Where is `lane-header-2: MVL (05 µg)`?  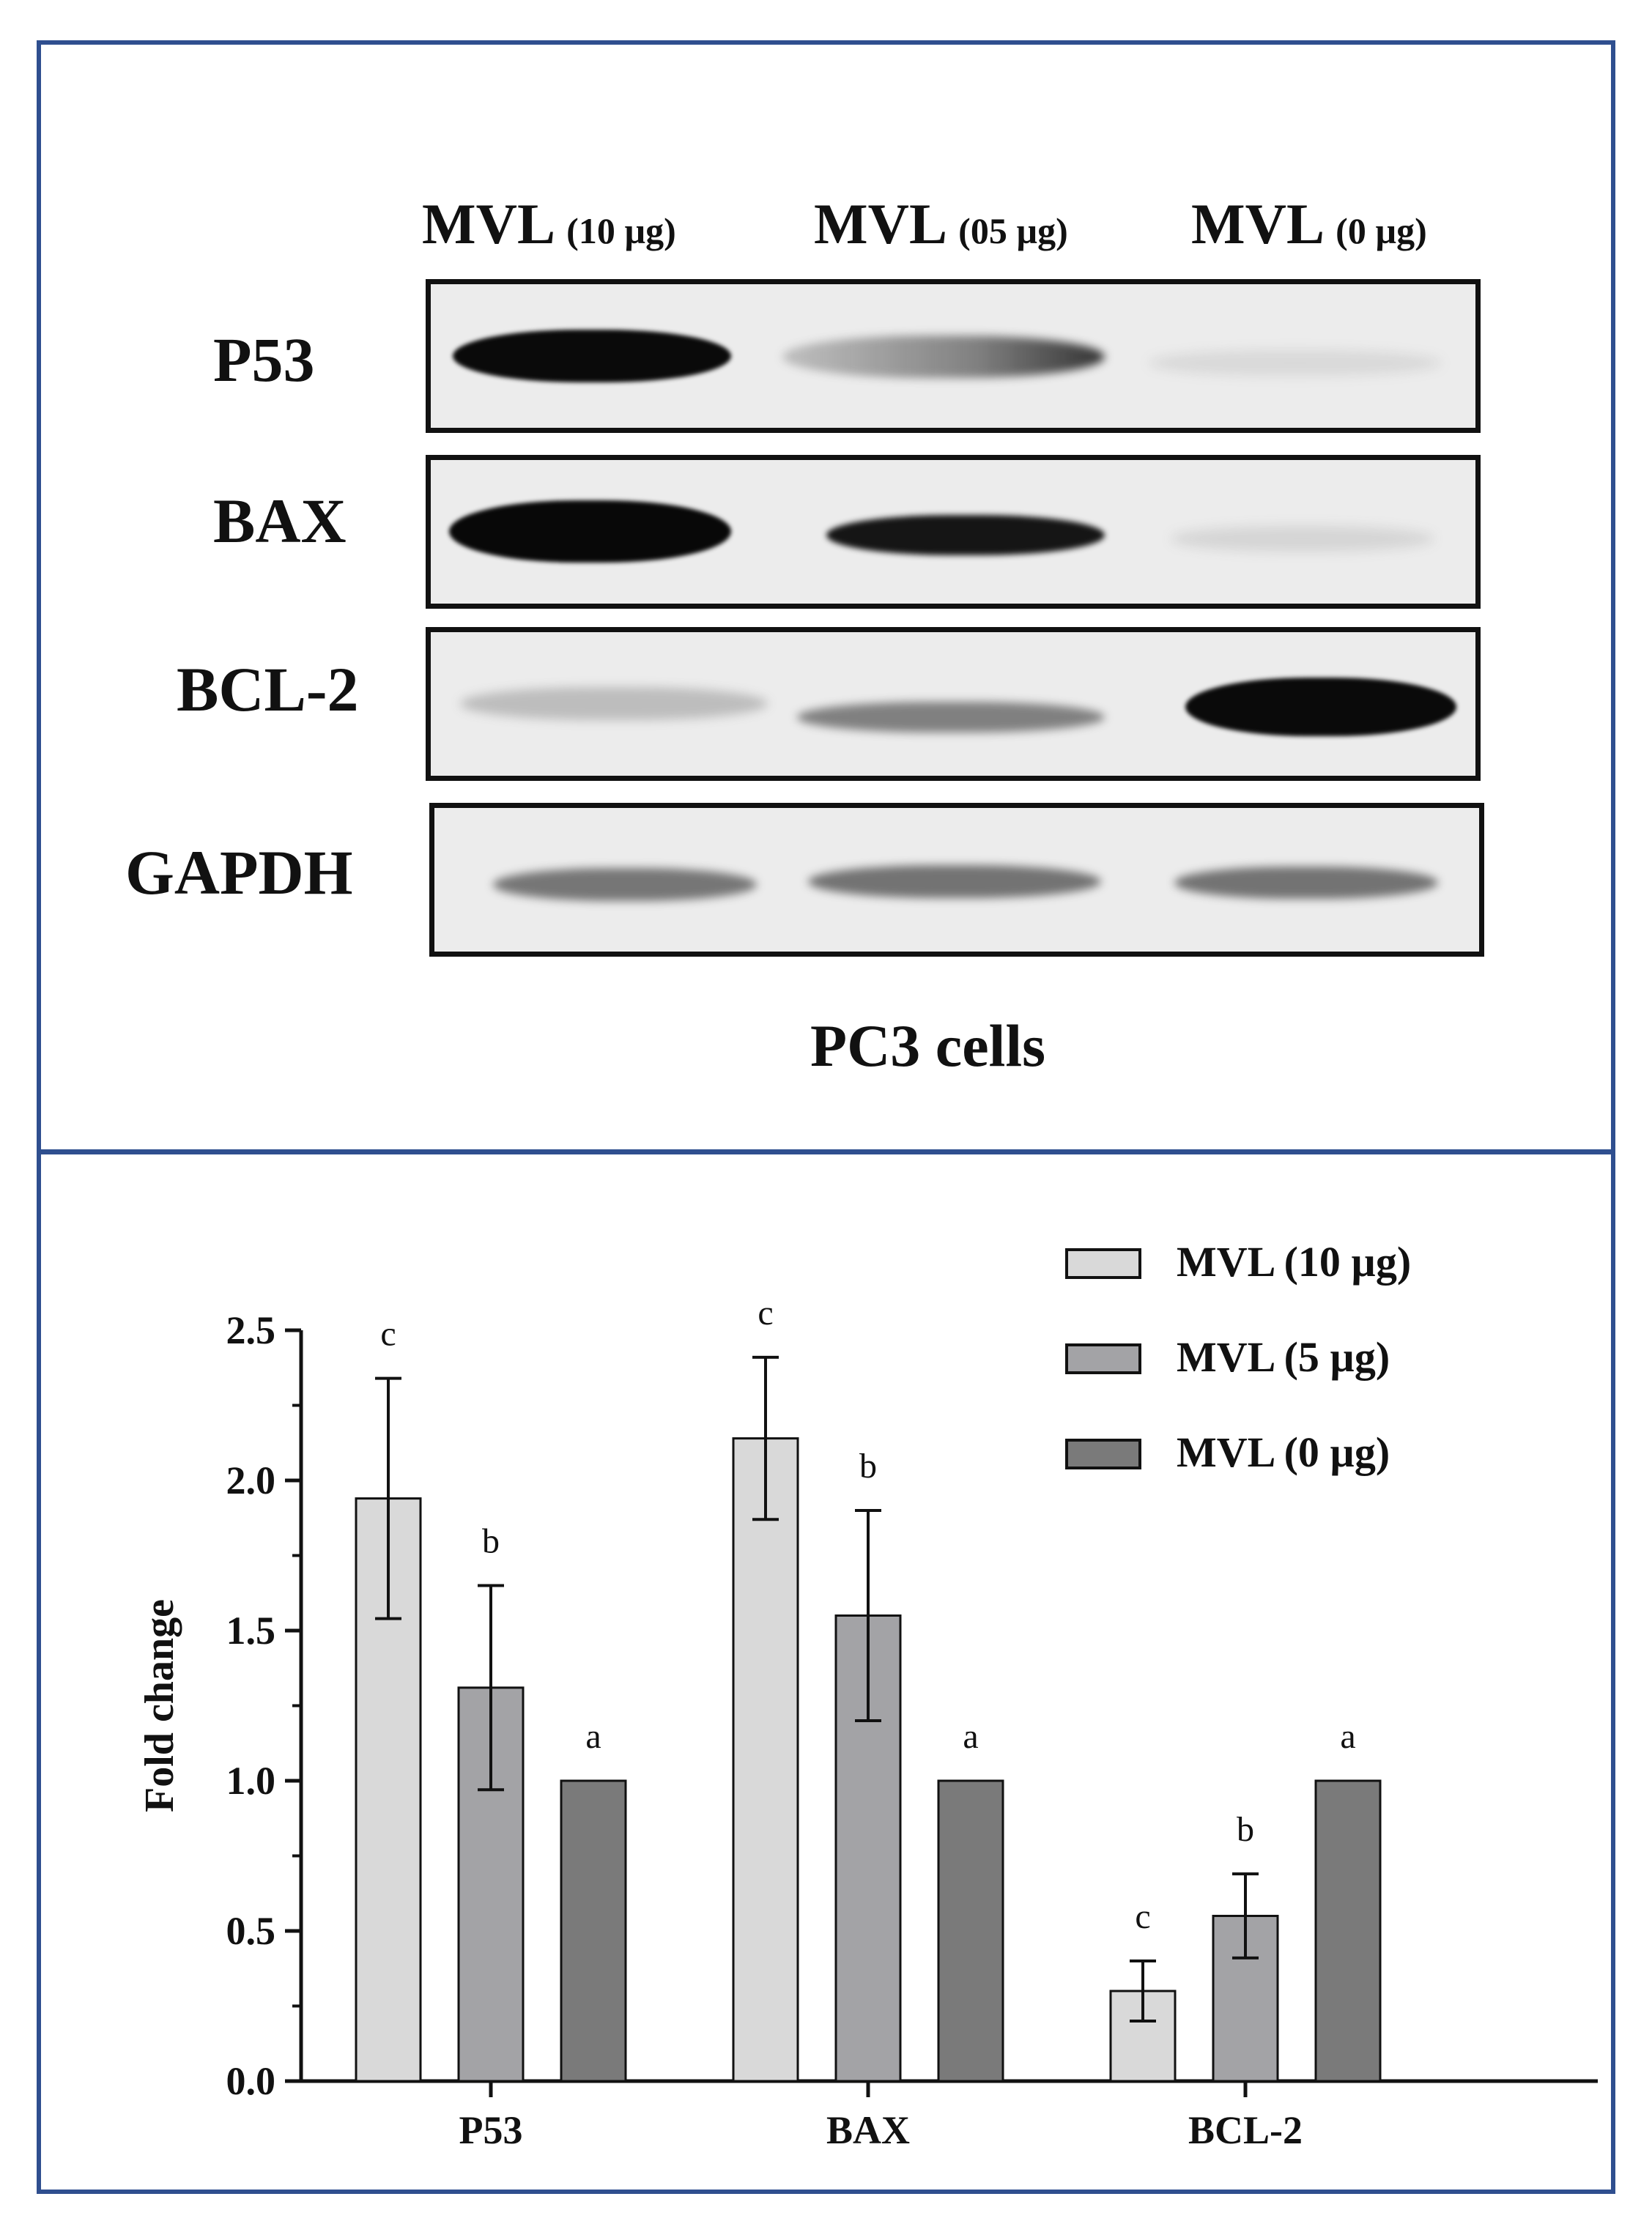
lane-header-2: MVL (05 µg) is located at coordinates (941, 224).